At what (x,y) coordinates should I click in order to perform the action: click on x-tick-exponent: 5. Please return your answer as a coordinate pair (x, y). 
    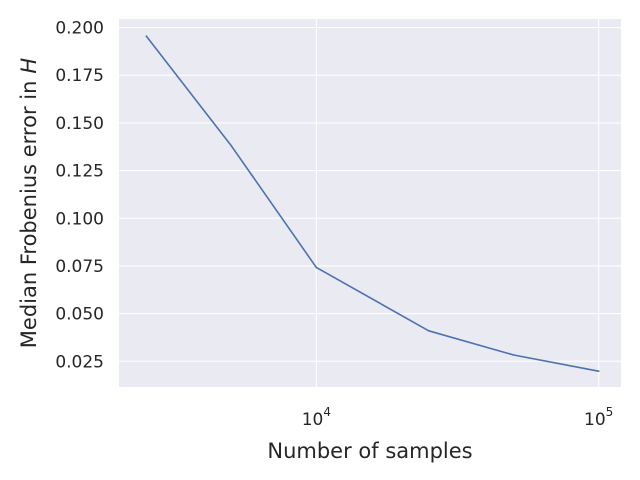
    Looking at the image, I should click on (610, 412).